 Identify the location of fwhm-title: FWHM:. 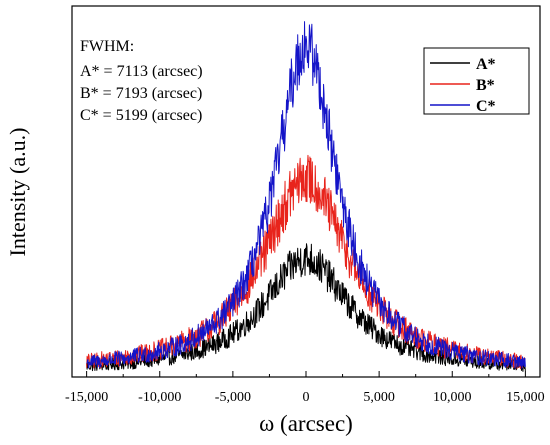
(107, 46).